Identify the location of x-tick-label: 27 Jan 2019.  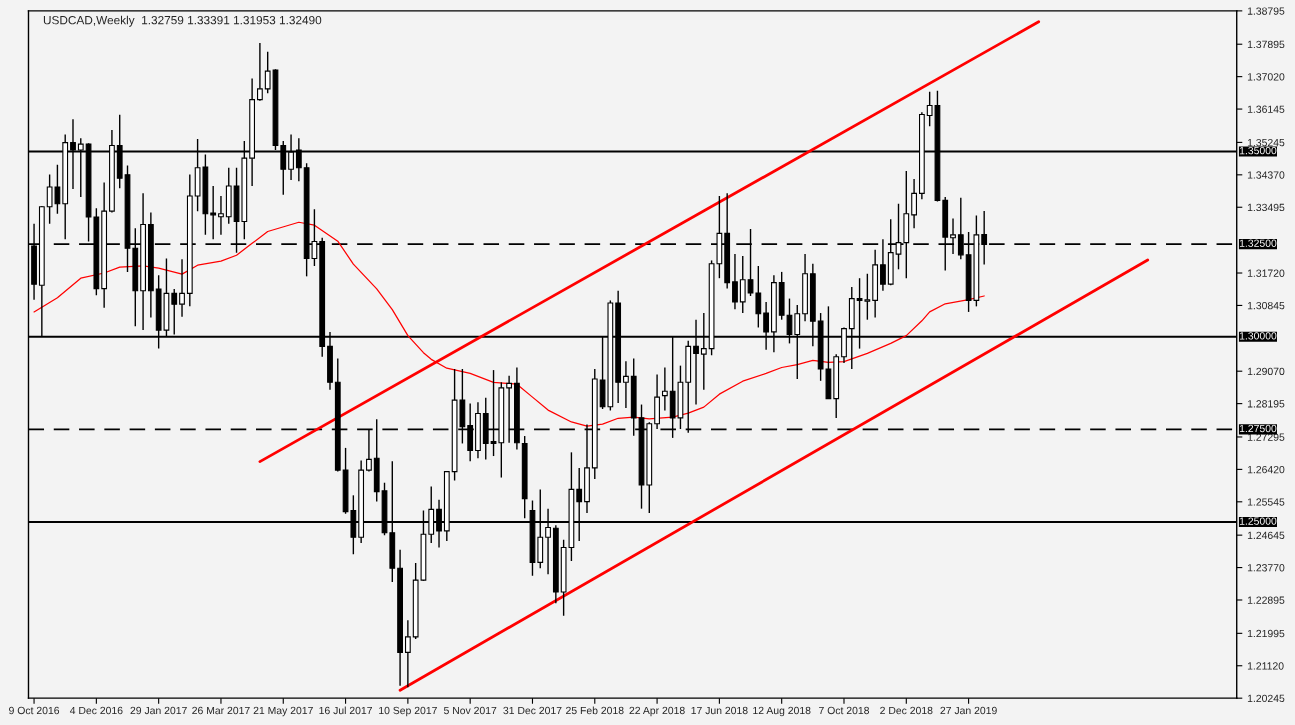
(968, 710).